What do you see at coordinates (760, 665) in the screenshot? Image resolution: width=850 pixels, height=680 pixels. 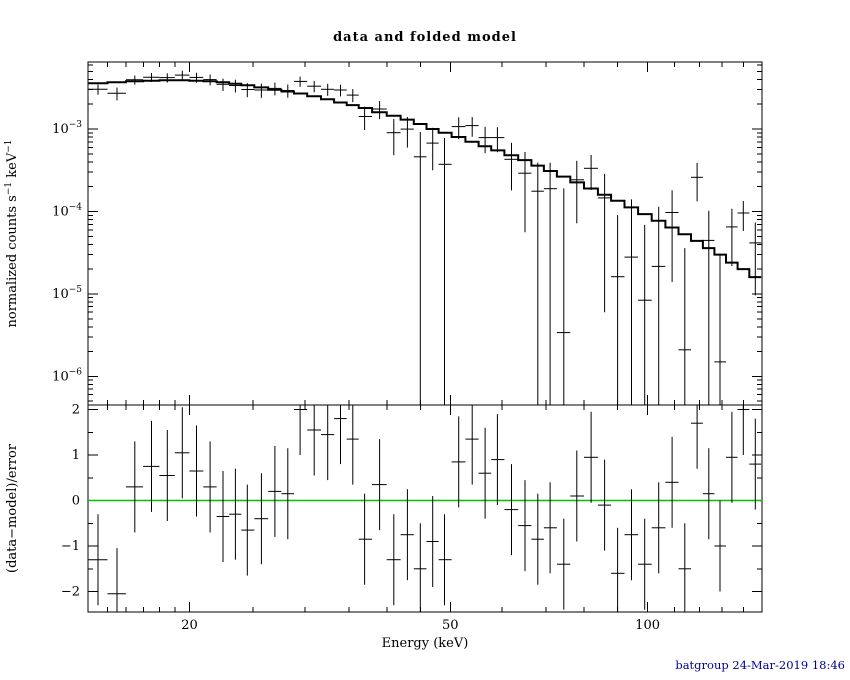 I see `plot-timestamp: batgroup 24-Mar-2019 18:46` at bounding box center [760, 665].